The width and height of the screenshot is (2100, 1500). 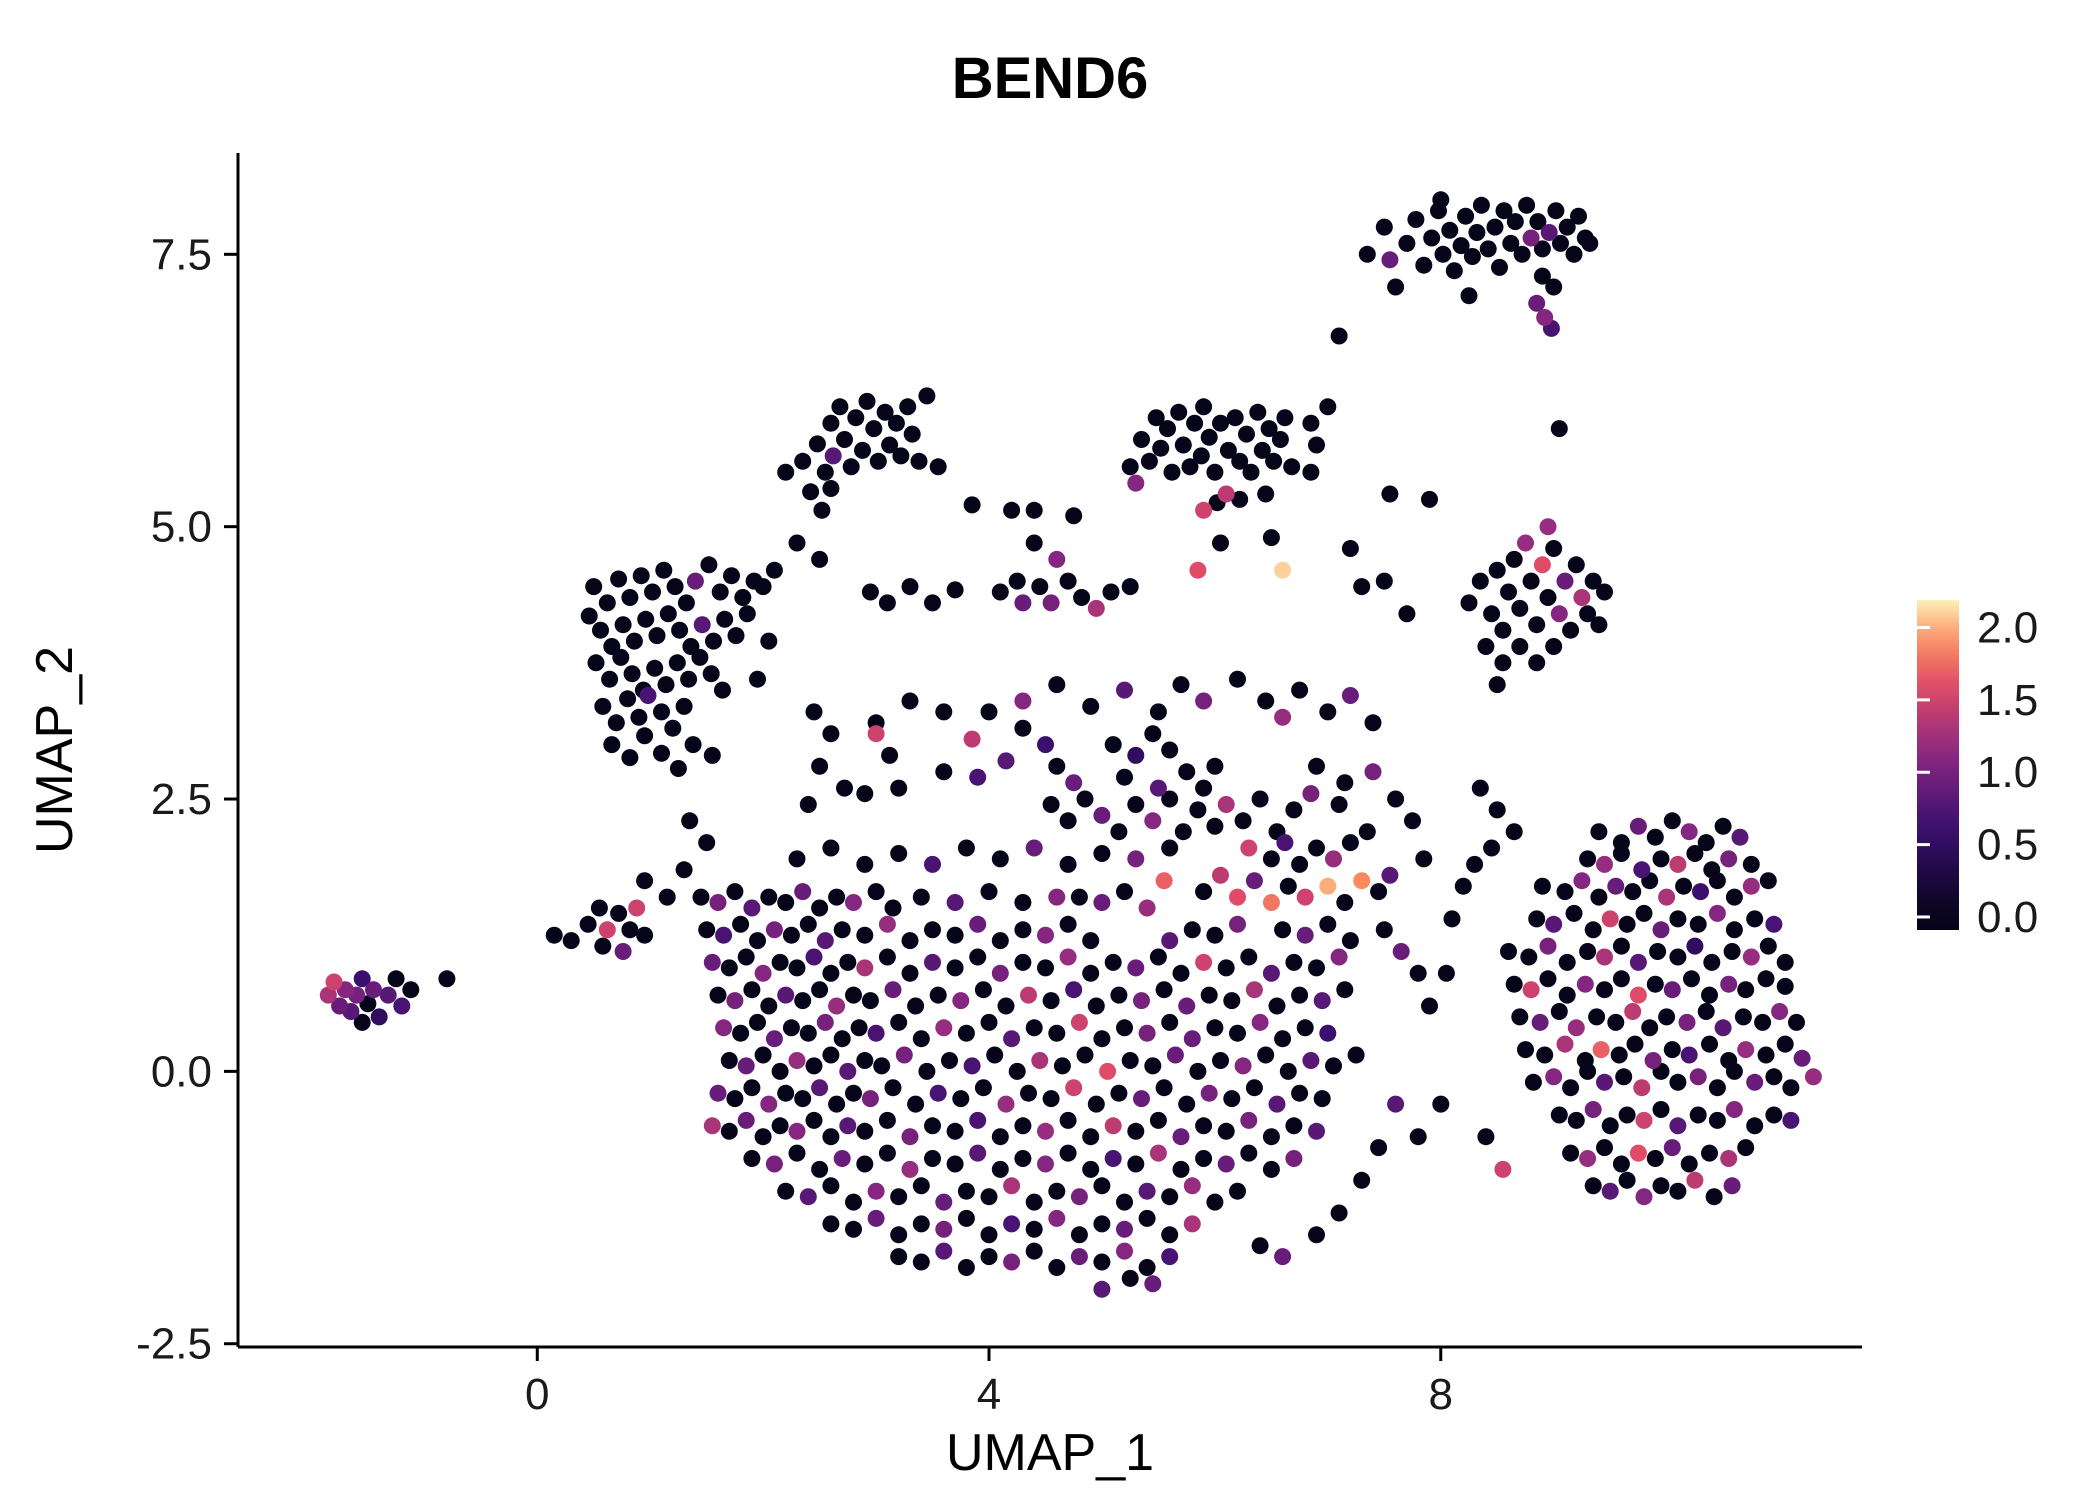 I want to click on svg-text: 1.0, so click(x=2007, y=772).